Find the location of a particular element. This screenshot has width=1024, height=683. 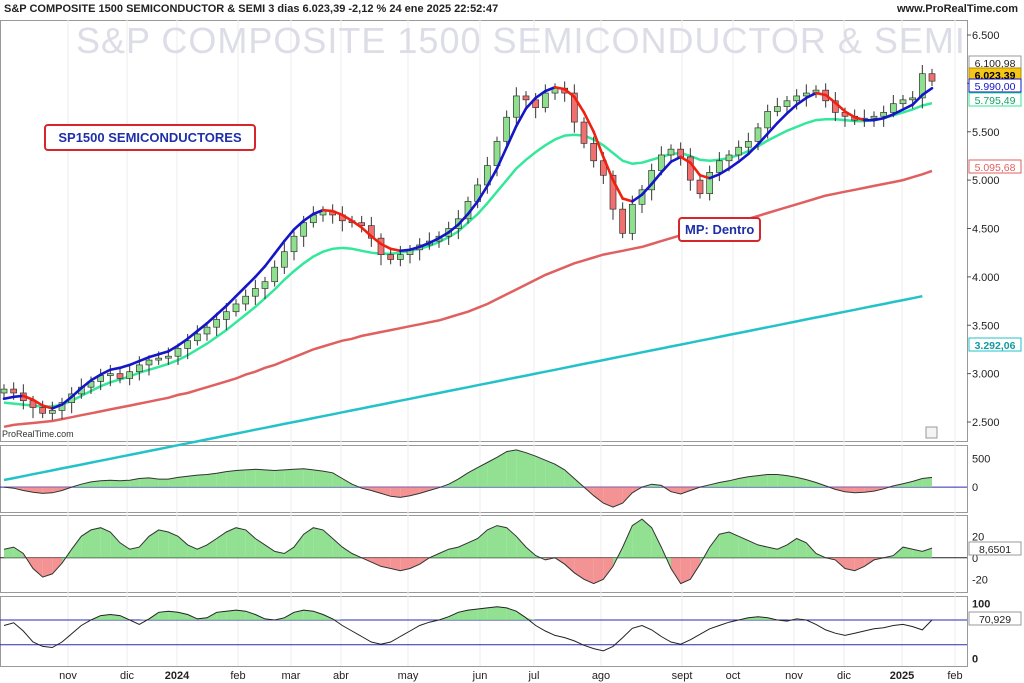

oscillator-2-value-tag is located at coordinates (995, 548).